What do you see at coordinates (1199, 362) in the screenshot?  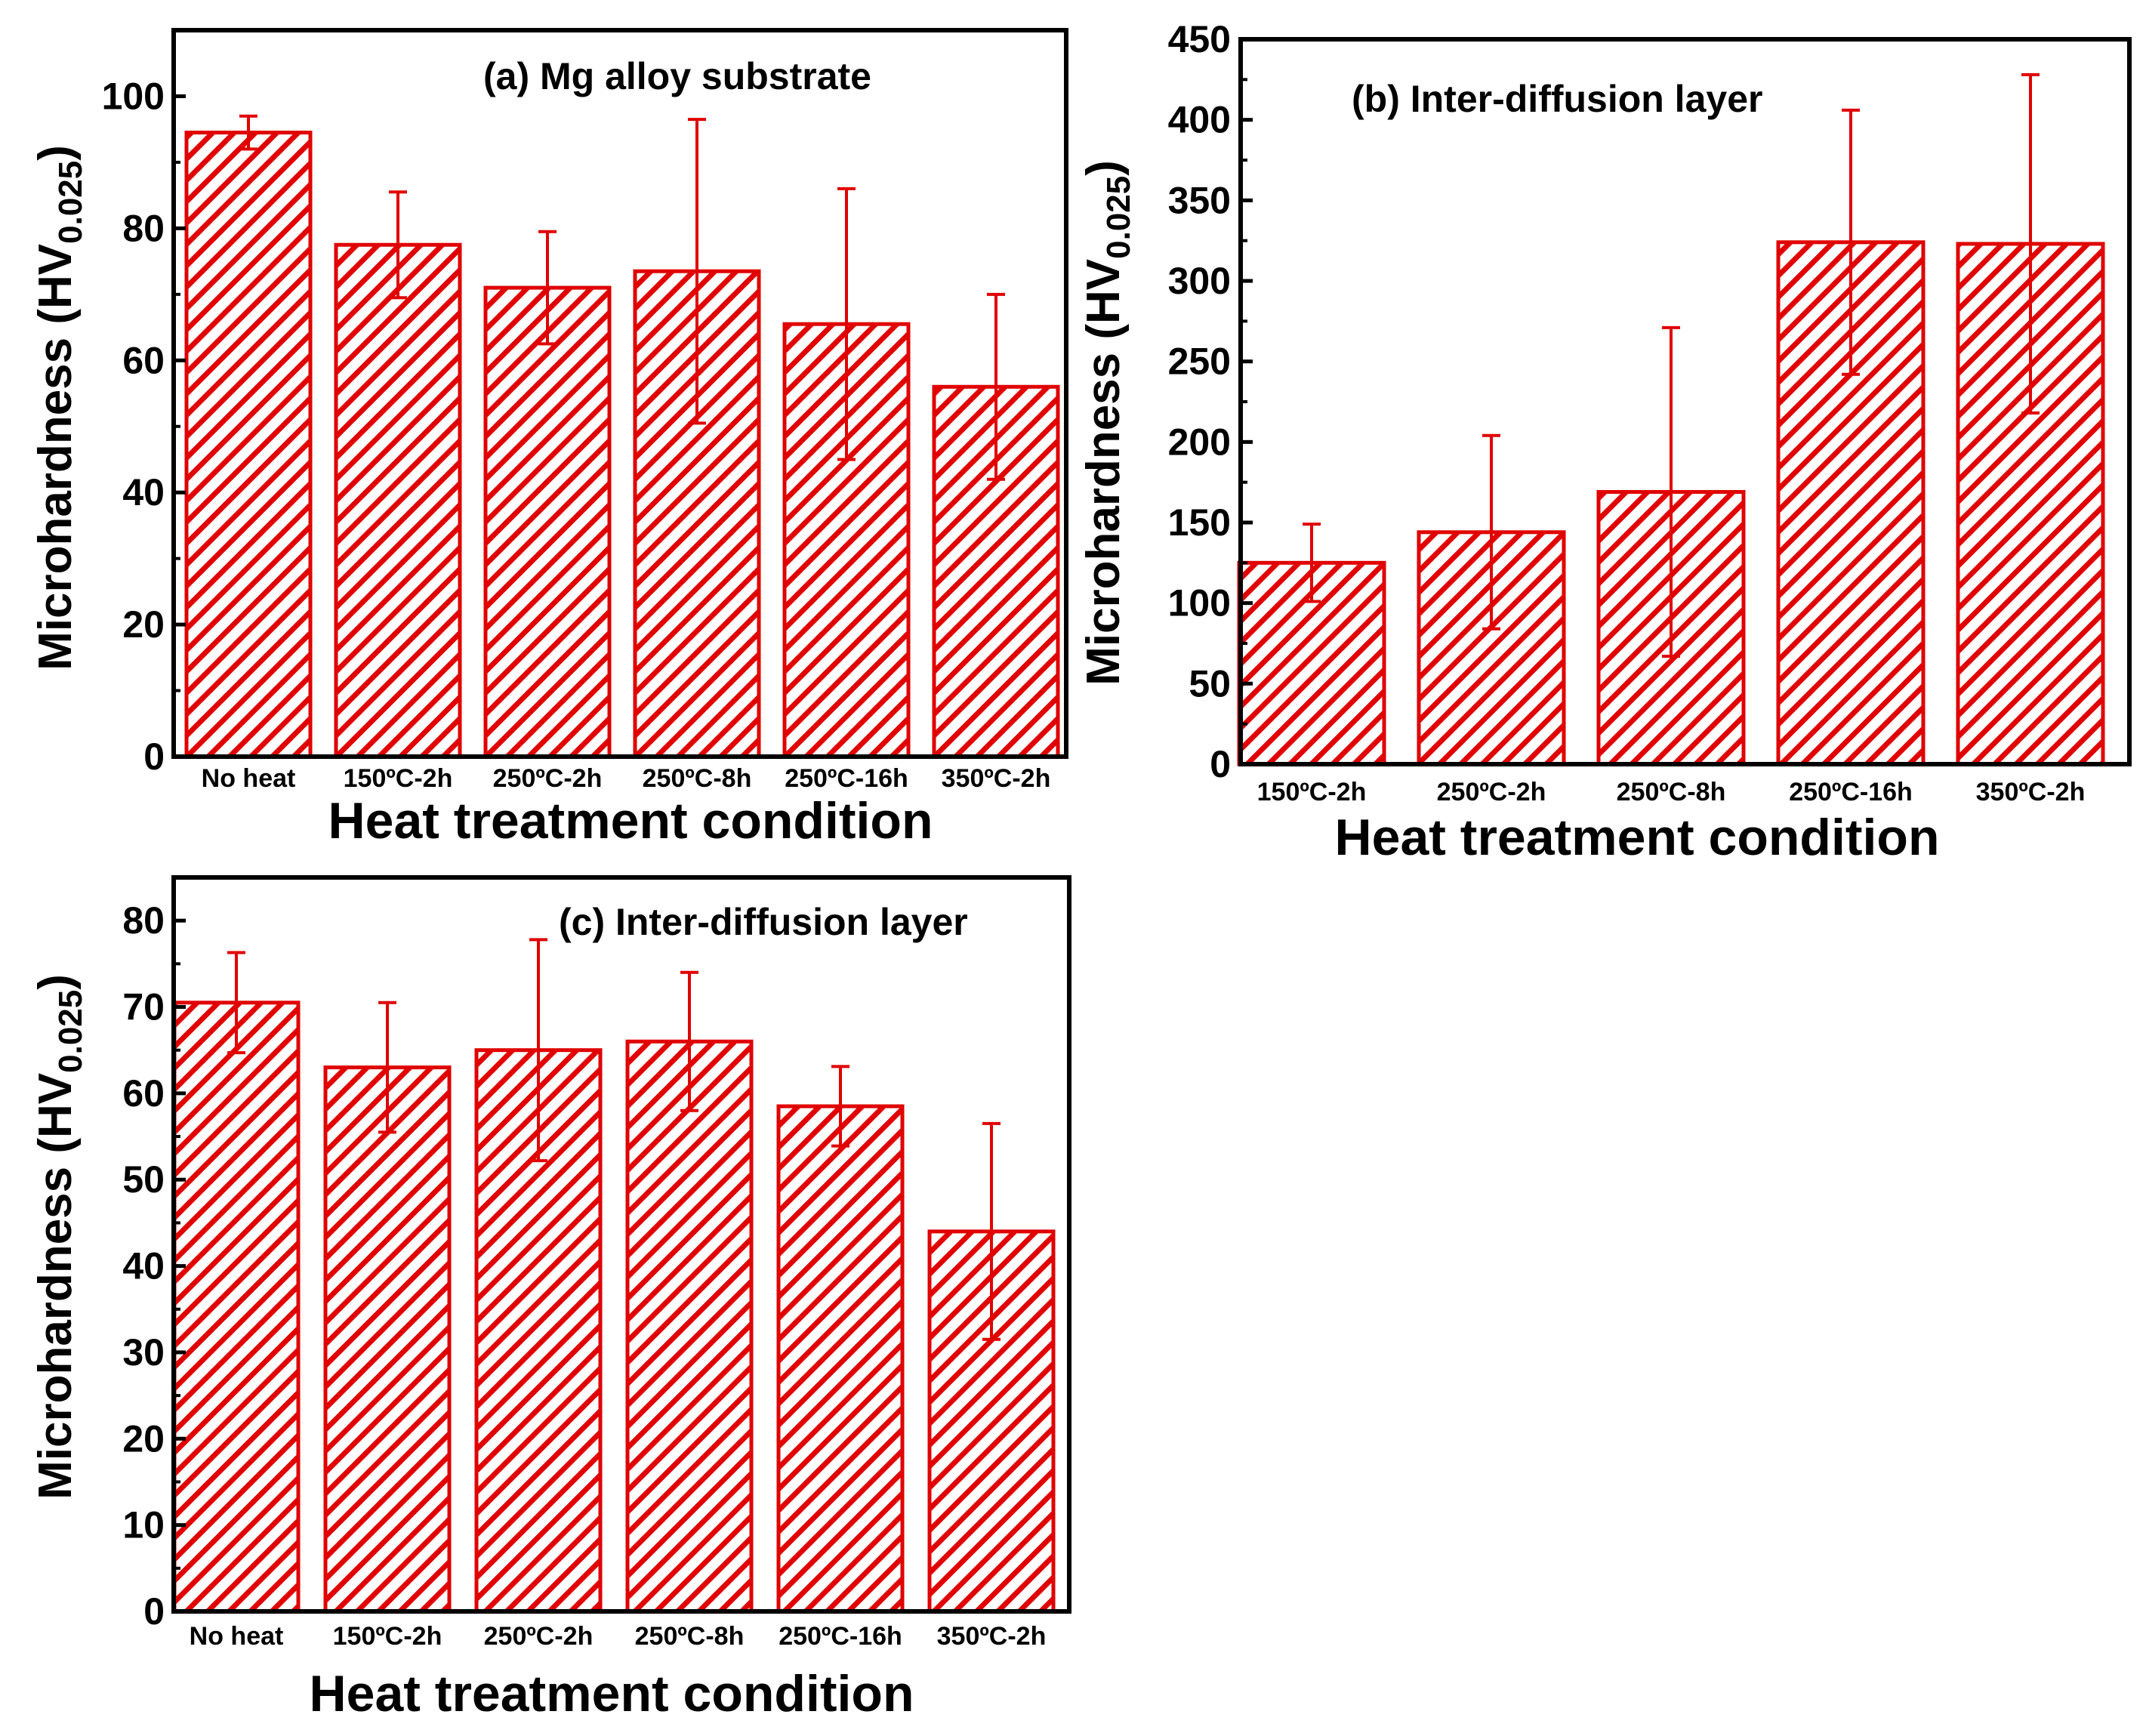 I see `y-tick-label: 250` at bounding box center [1199, 362].